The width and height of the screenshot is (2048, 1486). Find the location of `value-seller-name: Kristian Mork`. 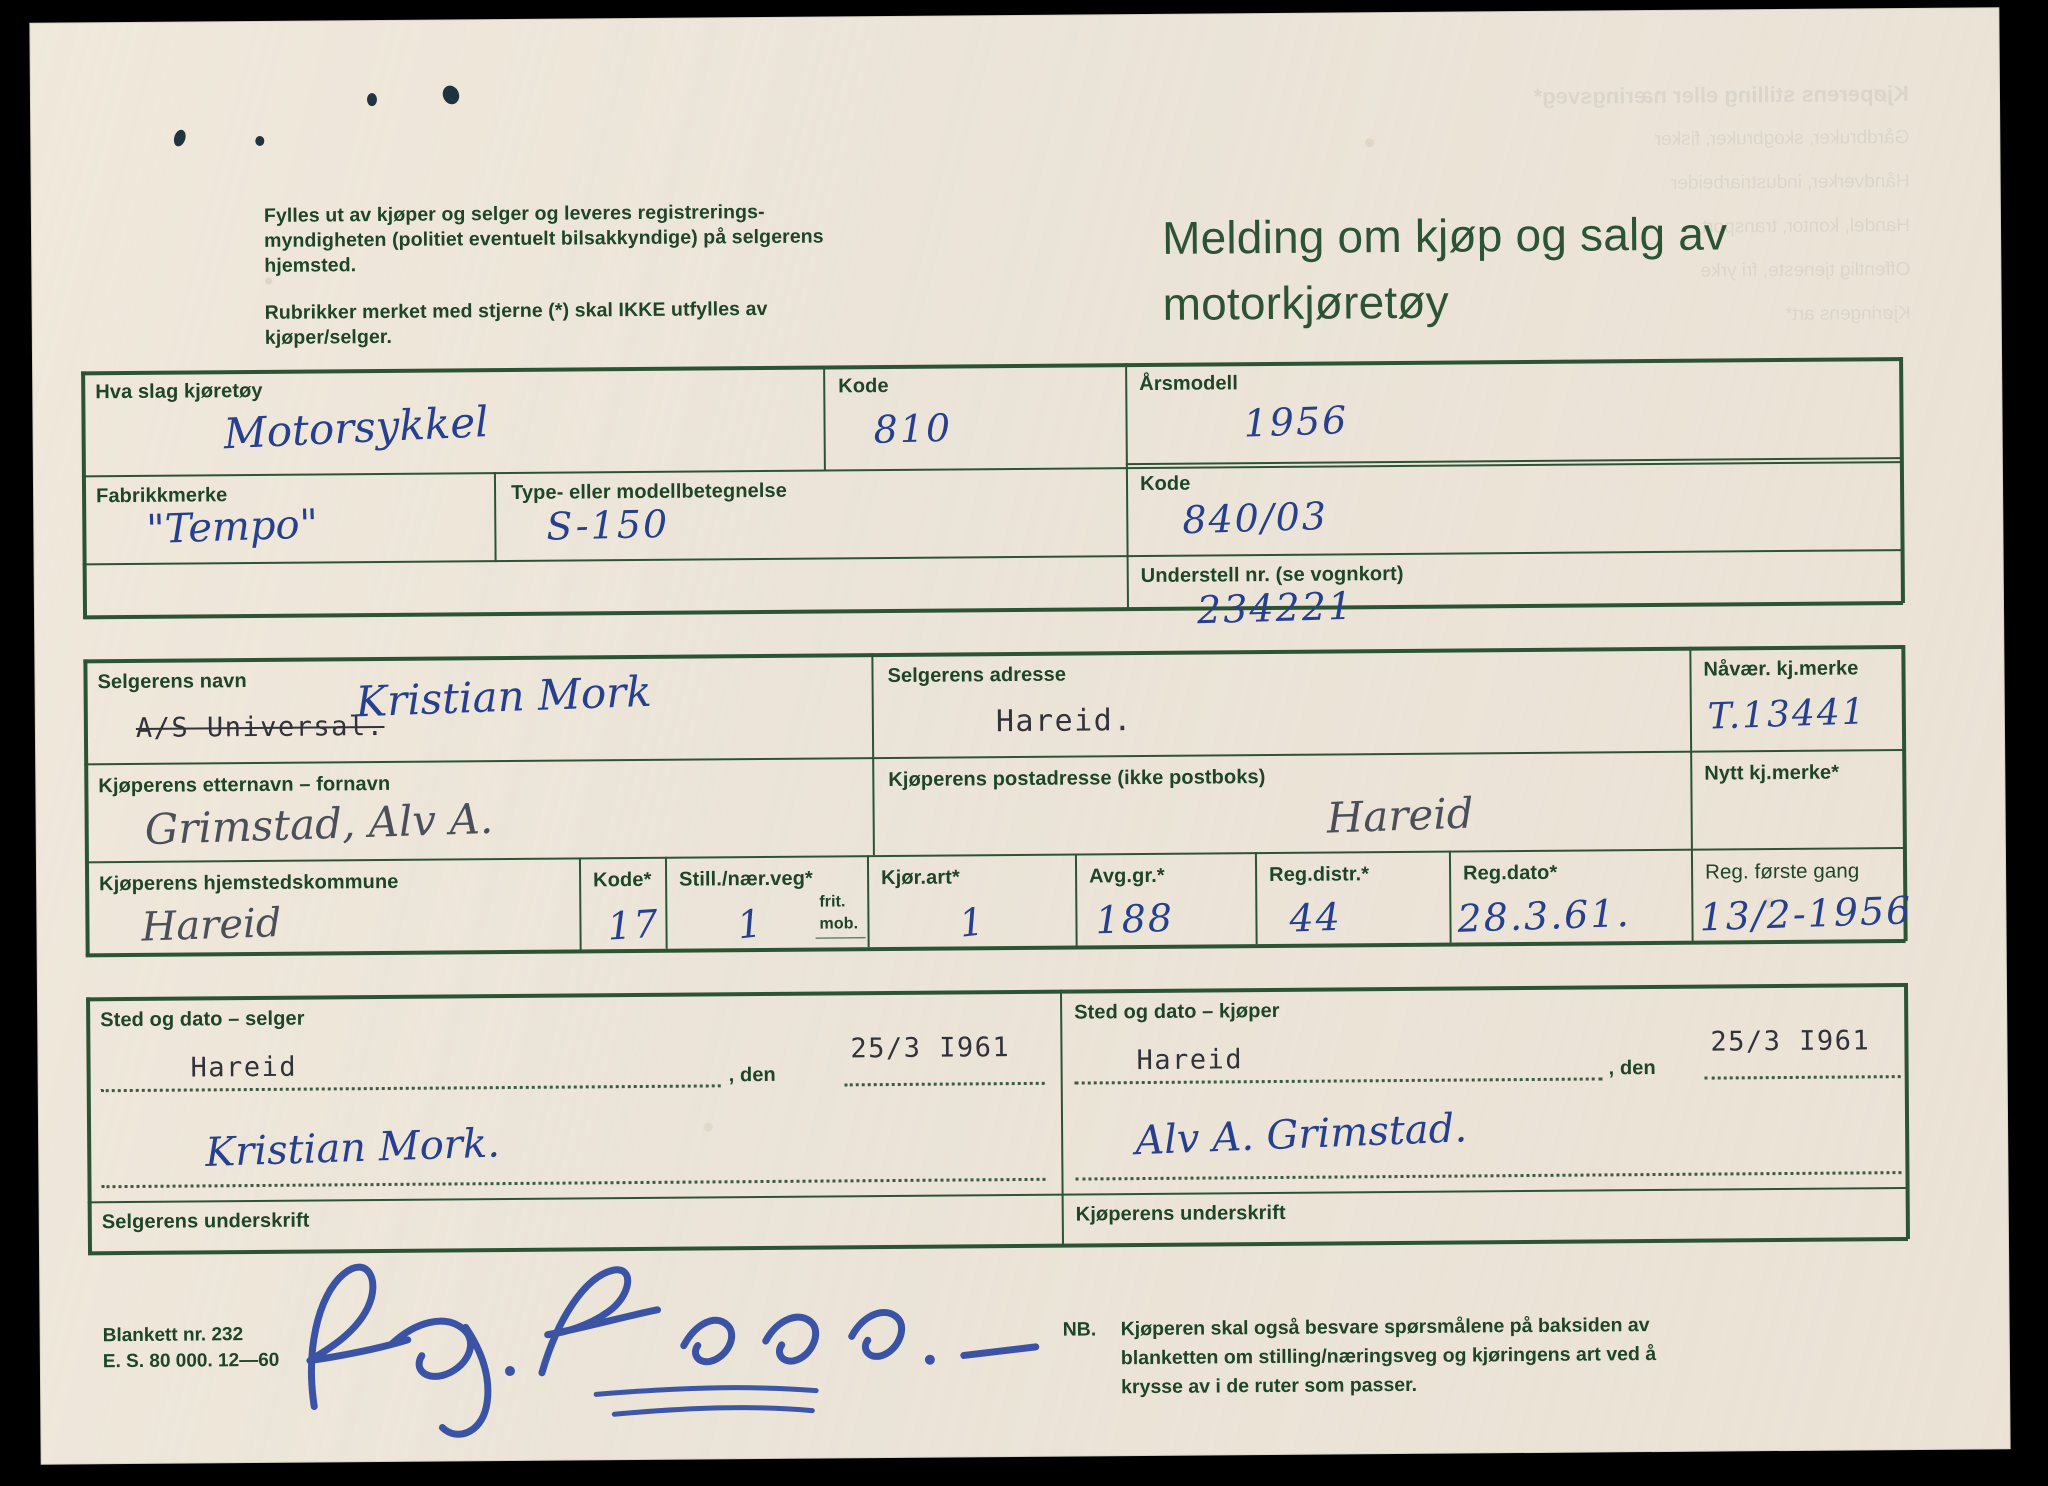

value-seller-name: Kristian Mork is located at coordinates (503, 696).